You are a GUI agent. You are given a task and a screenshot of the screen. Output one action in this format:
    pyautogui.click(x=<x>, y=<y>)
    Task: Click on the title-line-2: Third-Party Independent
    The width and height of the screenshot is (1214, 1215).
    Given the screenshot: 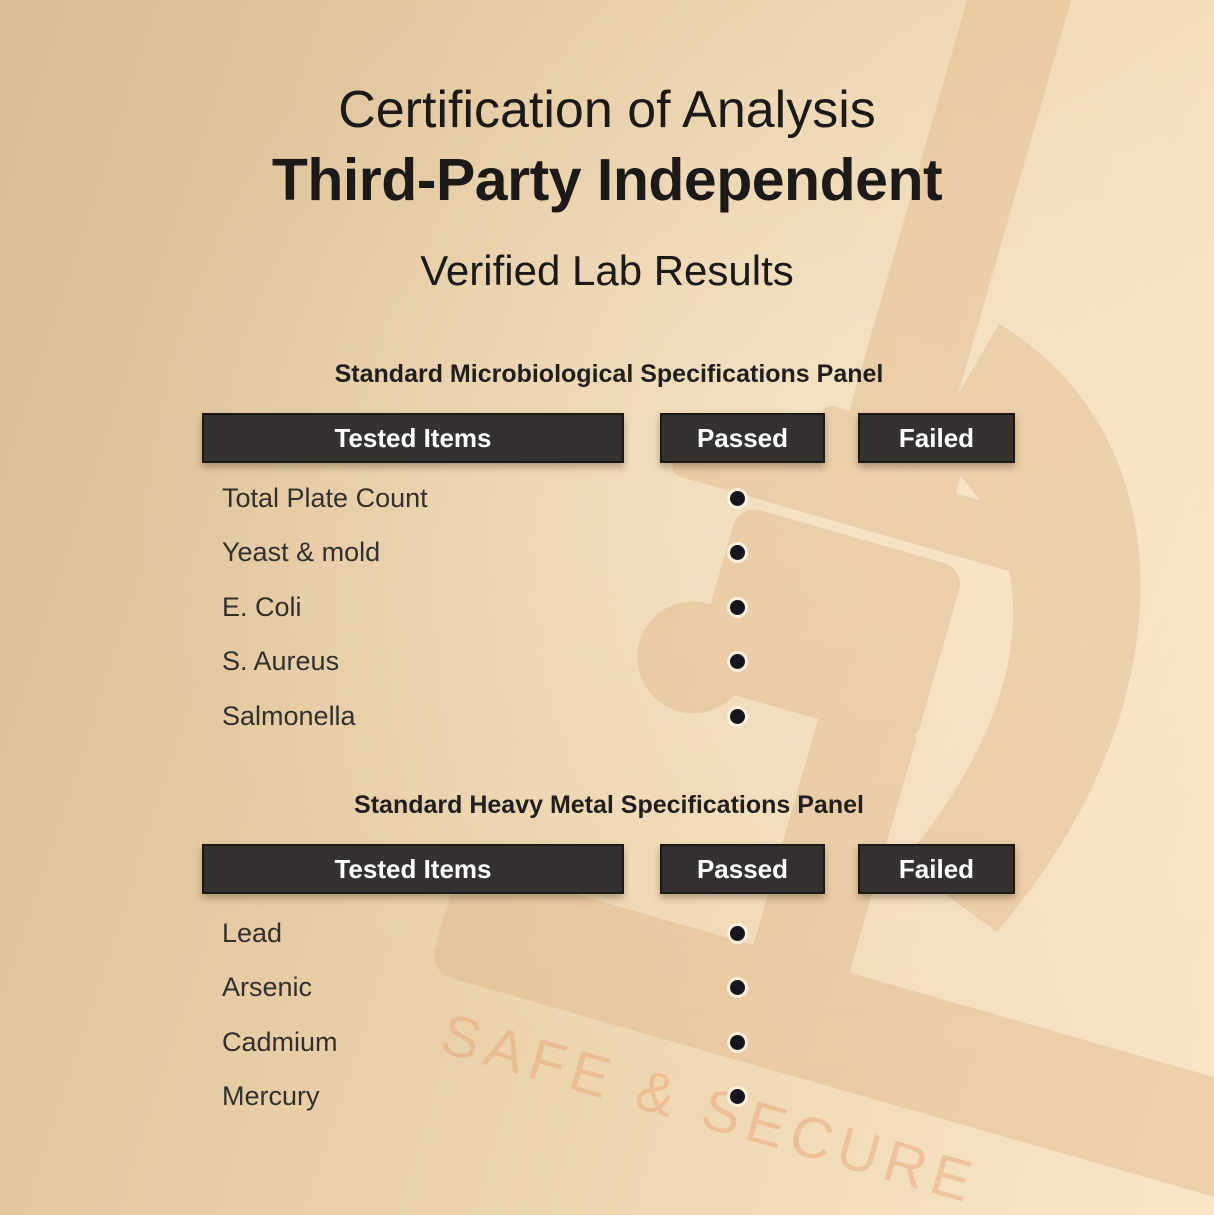 What is the action you would take?
    pyautogui.click(x=607, y=180)
    